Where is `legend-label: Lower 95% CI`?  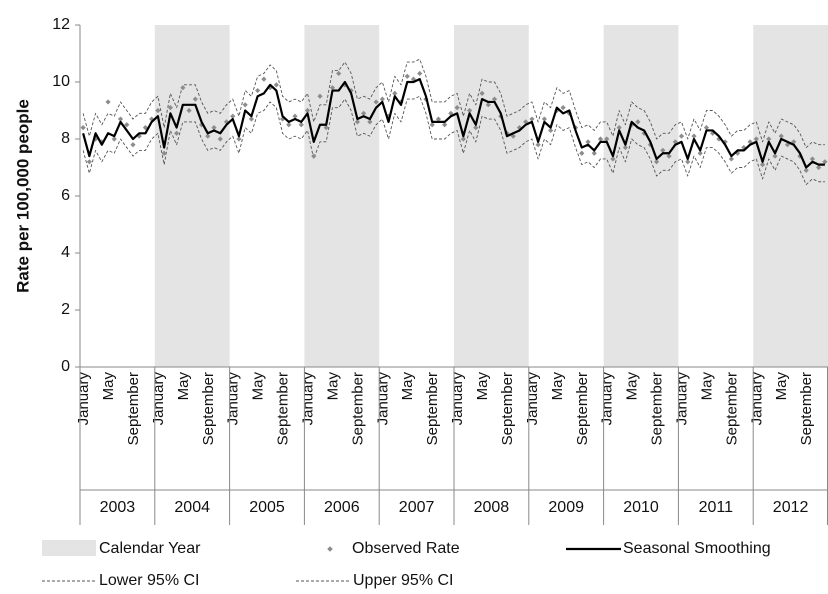 legend-label: Lower 95% CI is located at coordinates (149, 580).